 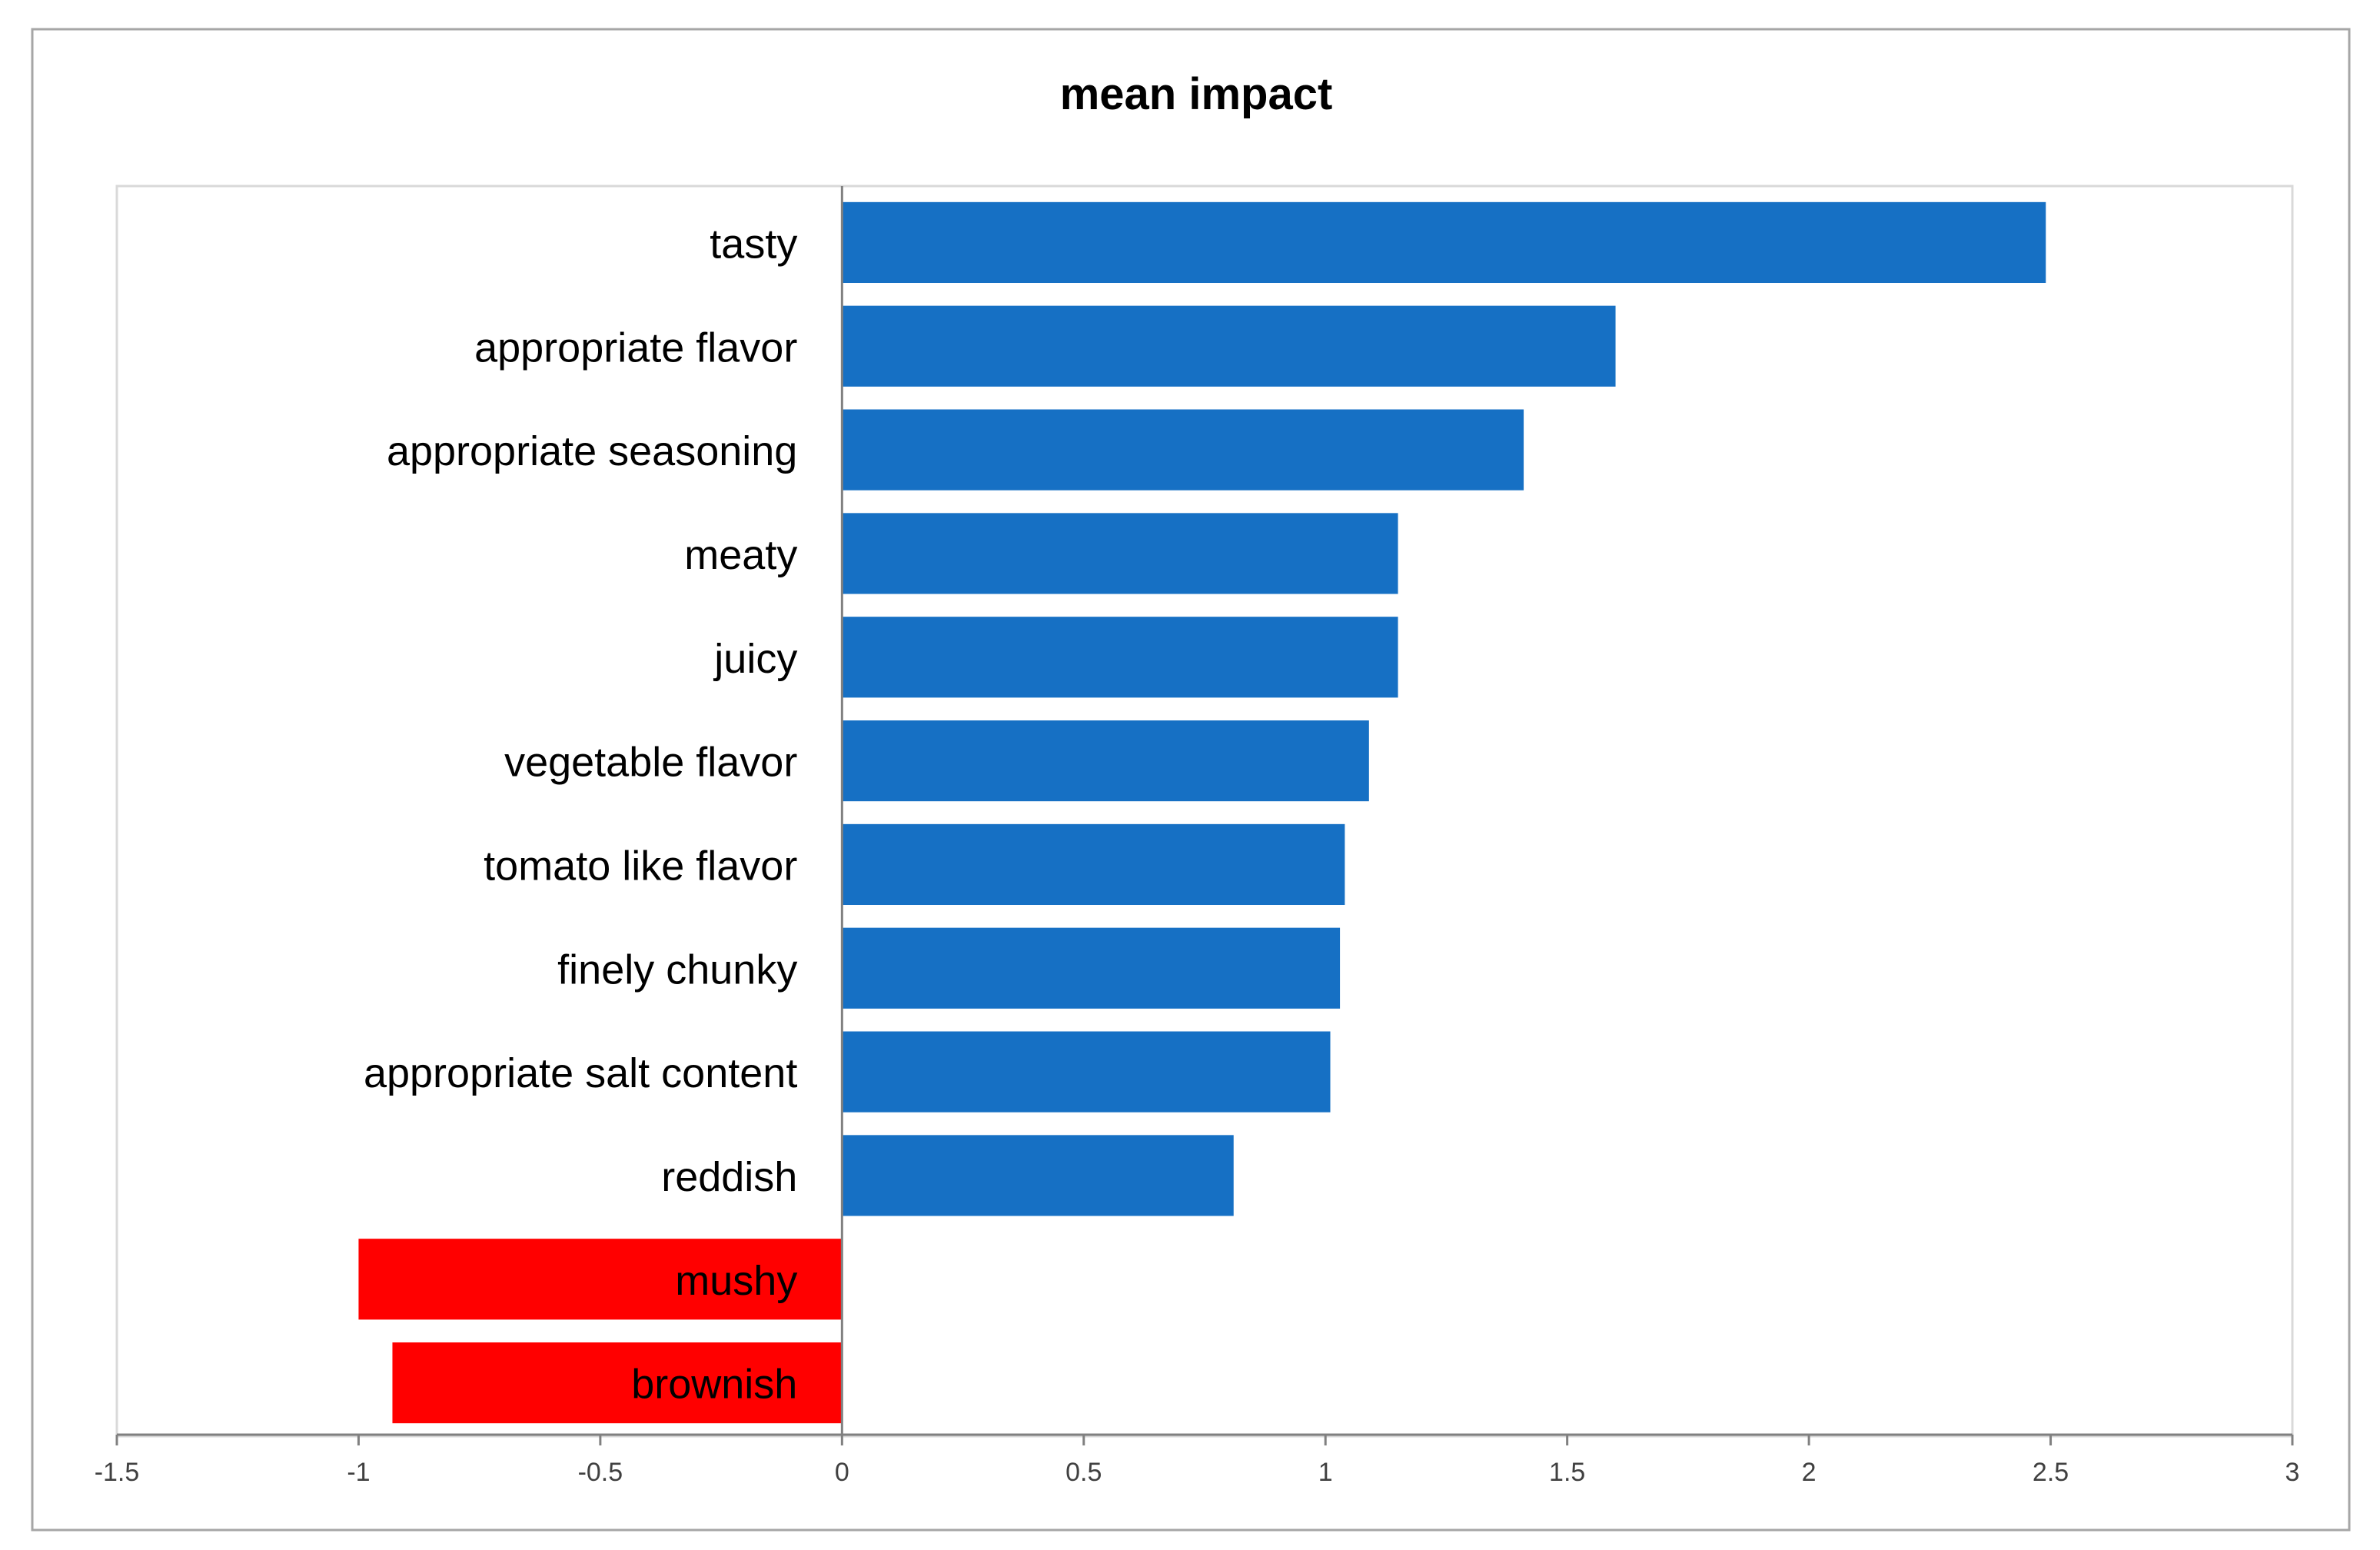 What do you see at coordinates (1325, 1472) in the screenshot?
I see `x-tick-label: 1` at bounding box center [1325, 1472].